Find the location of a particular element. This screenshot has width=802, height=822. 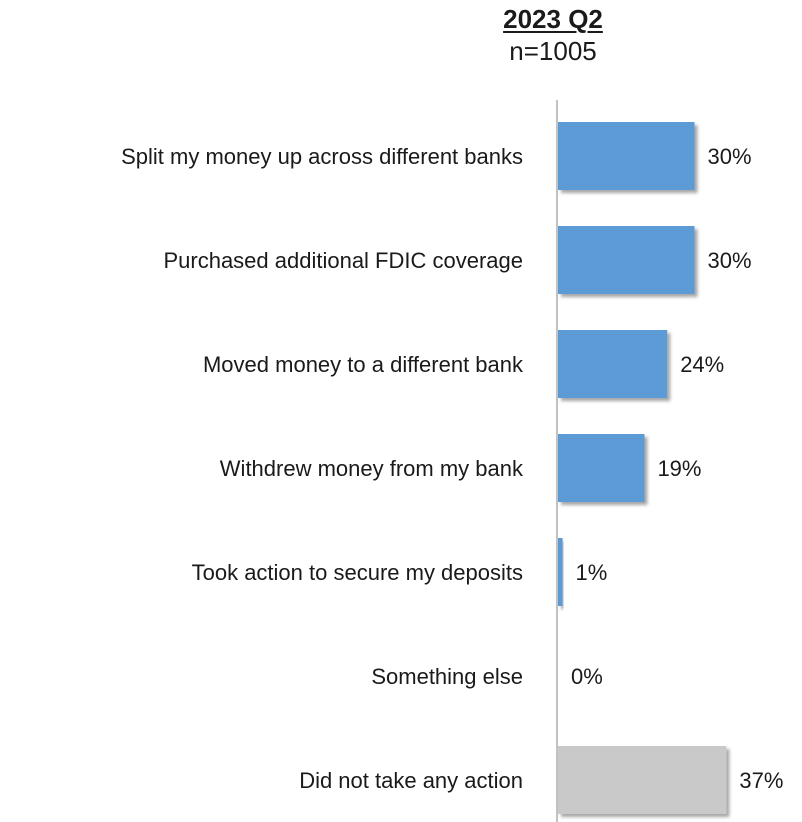

category-label: Moved money to a different bank is located at coordinates (363, 364).